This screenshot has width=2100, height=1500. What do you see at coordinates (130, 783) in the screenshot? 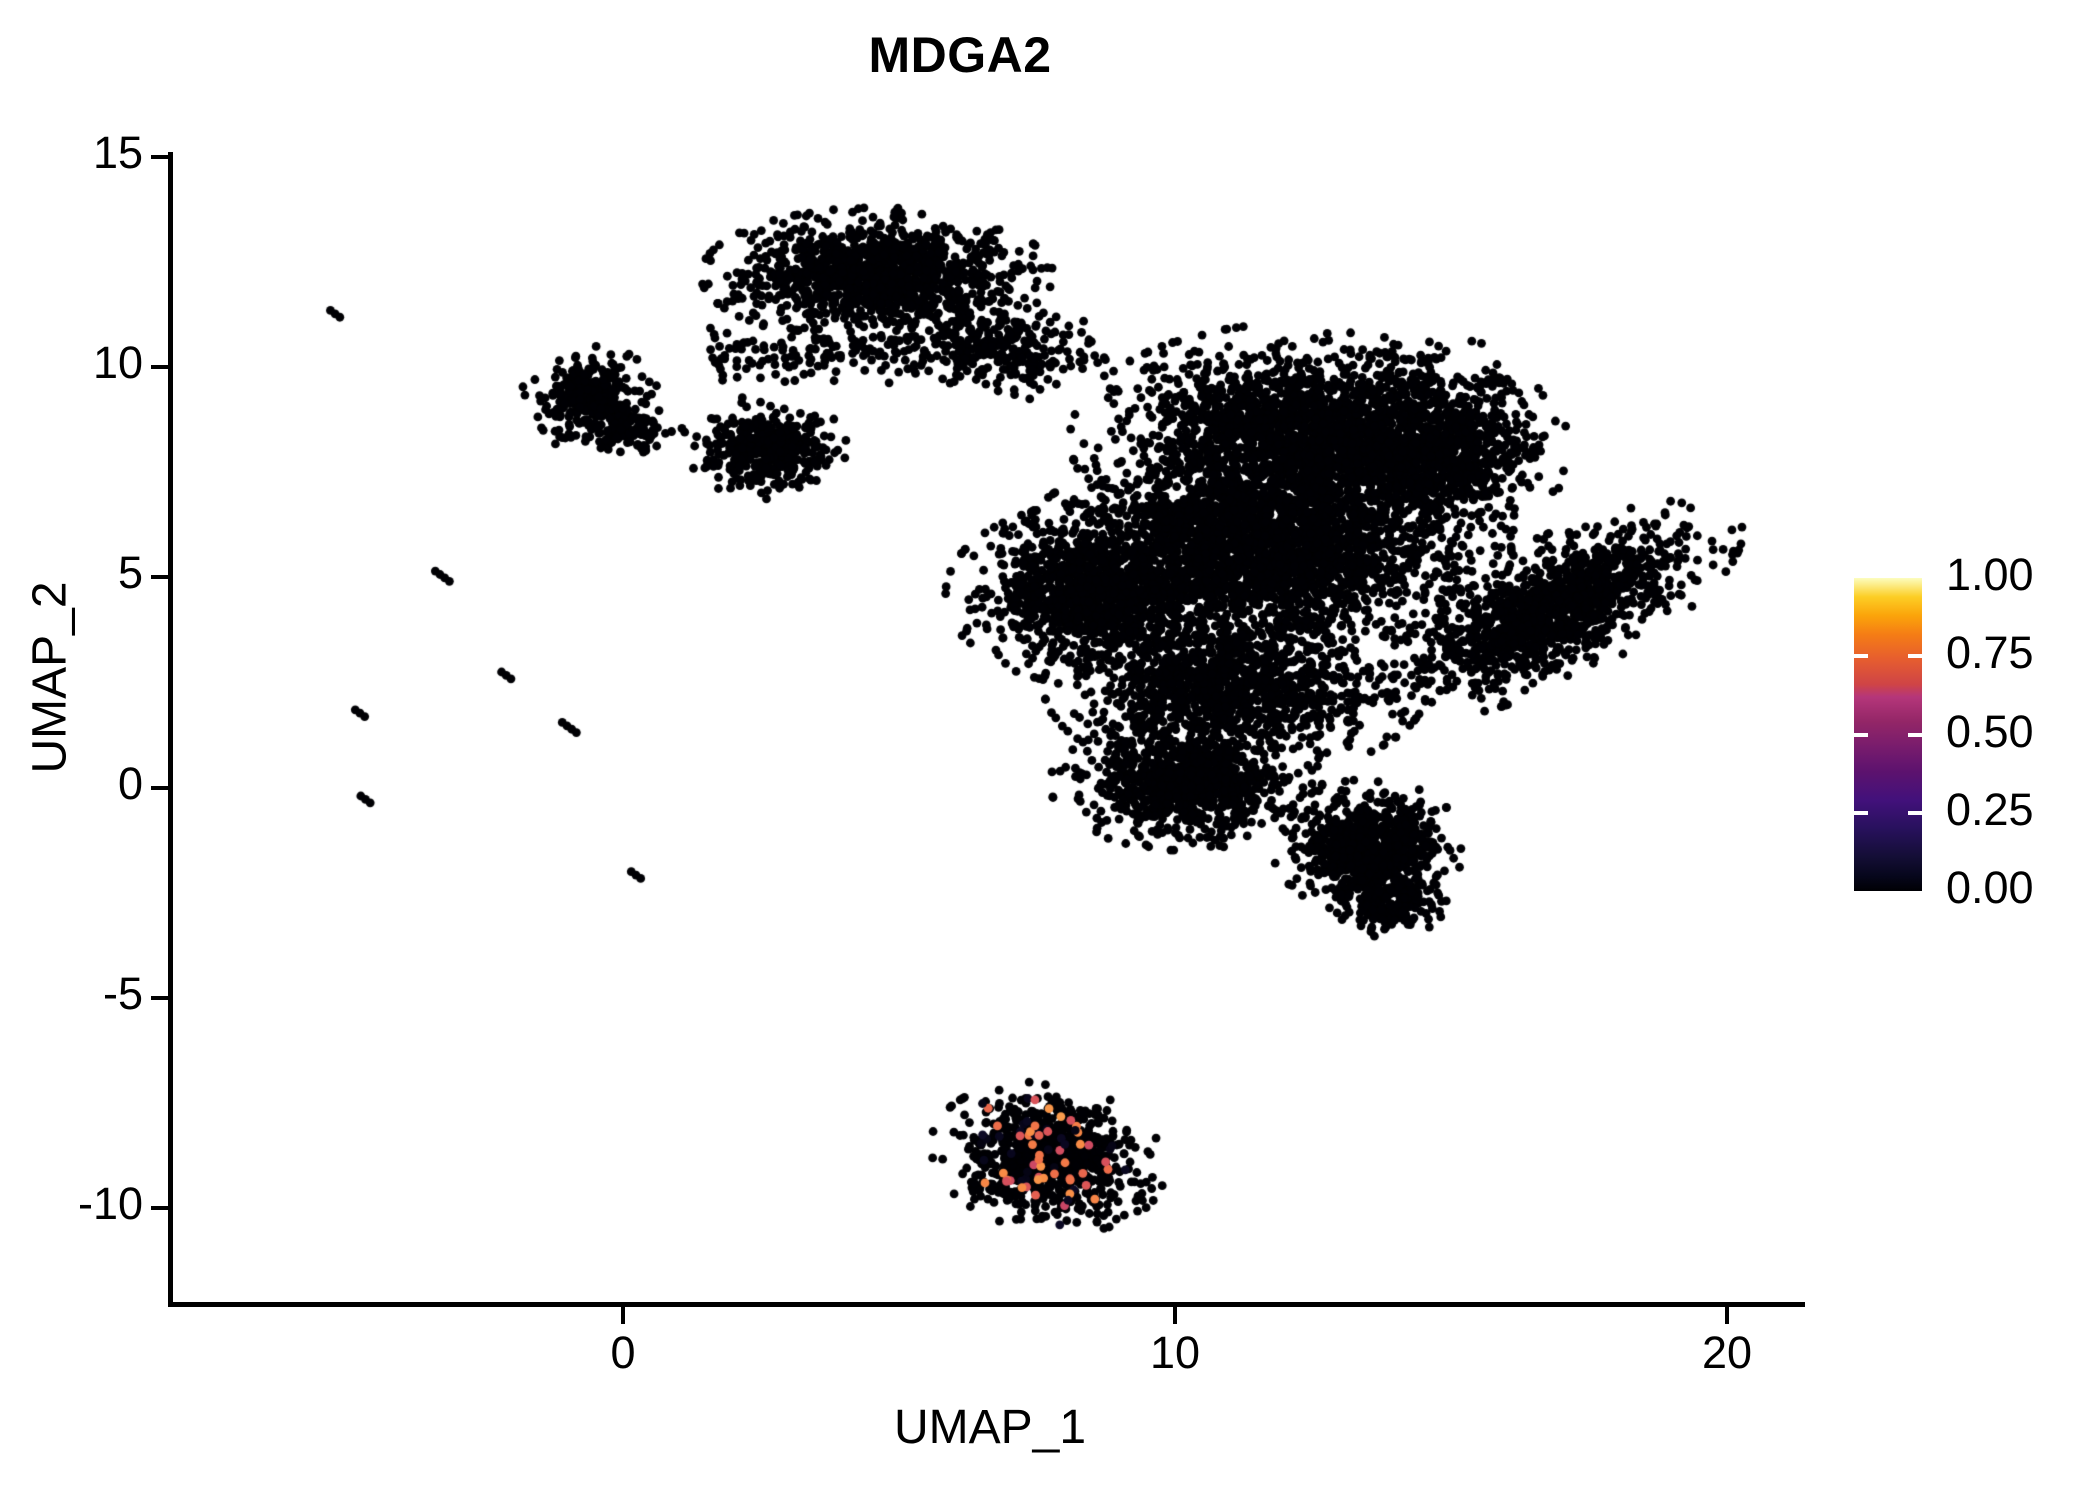
I see `y-tick-label: 0` at bounding box center [130, 783].